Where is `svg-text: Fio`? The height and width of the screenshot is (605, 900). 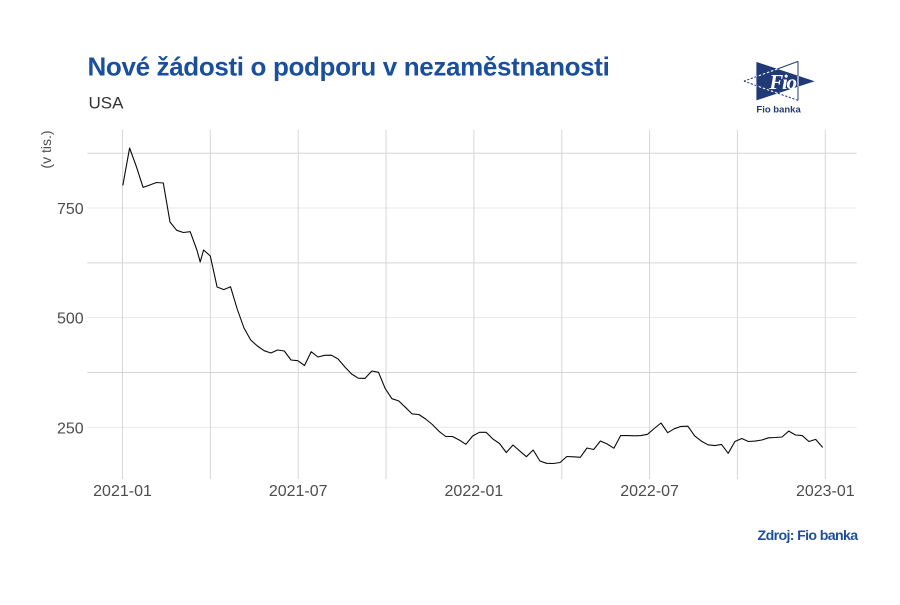 svg-text: Fio is located at coordinates (782, 82).